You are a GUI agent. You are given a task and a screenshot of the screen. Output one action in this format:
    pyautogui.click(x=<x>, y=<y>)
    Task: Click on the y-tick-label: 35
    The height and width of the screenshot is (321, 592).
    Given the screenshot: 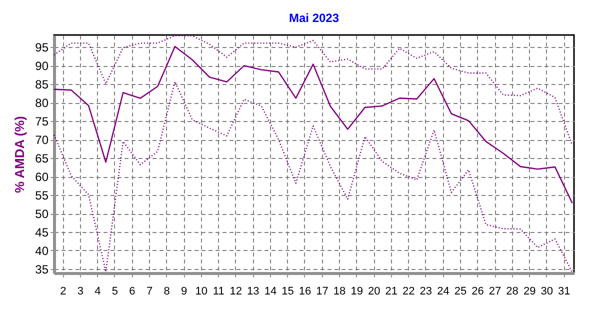 What is the action you would take?
    pyautogui.click(x=42, y=269)
    